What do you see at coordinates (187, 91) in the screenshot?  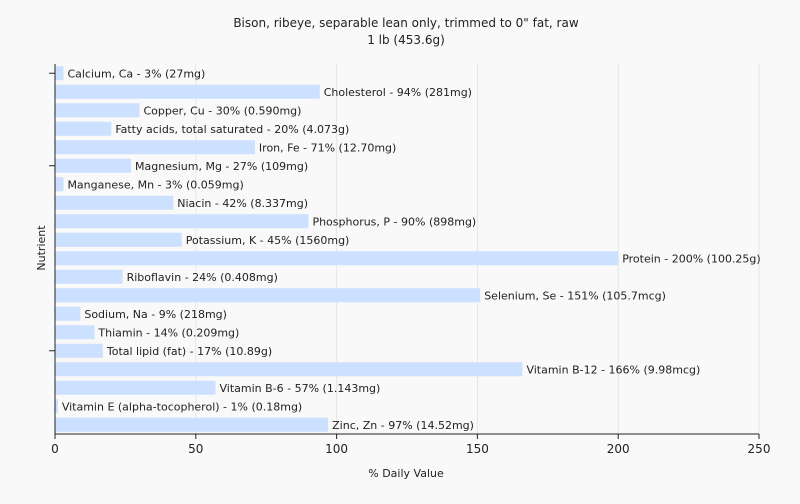 I see `bar-cholesterol` at bounding box center [187, 91].